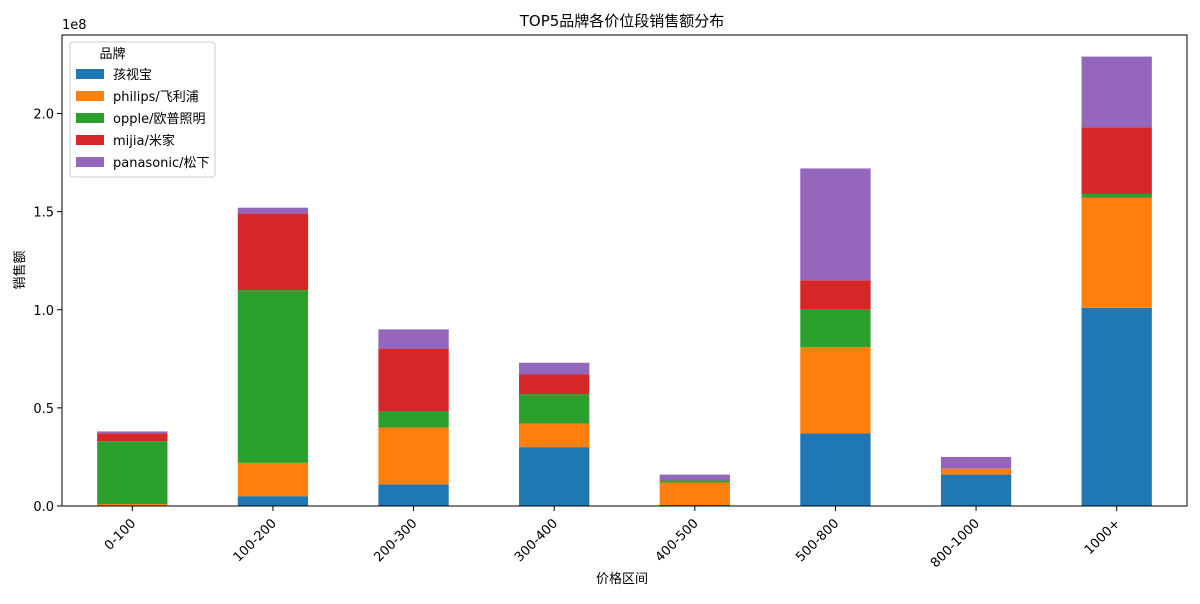 The height and width of the screenshot is (604, 1200). Describe the element at coordinates (1103, 537) in the screenshot. I see `x-tick-label: 1000+` at that location.